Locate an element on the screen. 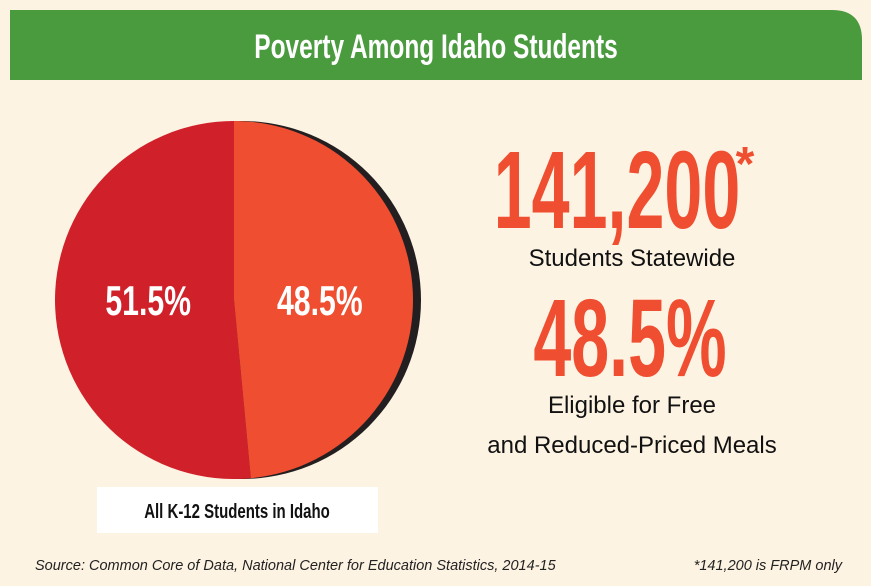 The image size is (871, 586). footnote: *141,200 is FRPM only is located at coordinates (768, 566).